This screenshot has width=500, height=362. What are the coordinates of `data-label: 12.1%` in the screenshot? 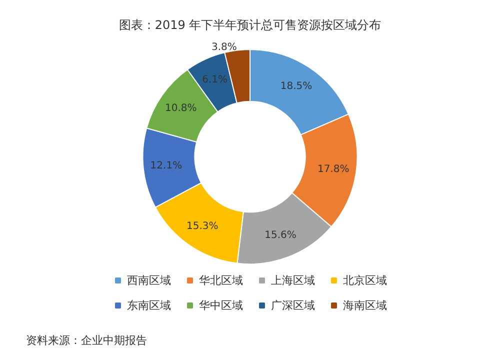 It's located at (166, 166).